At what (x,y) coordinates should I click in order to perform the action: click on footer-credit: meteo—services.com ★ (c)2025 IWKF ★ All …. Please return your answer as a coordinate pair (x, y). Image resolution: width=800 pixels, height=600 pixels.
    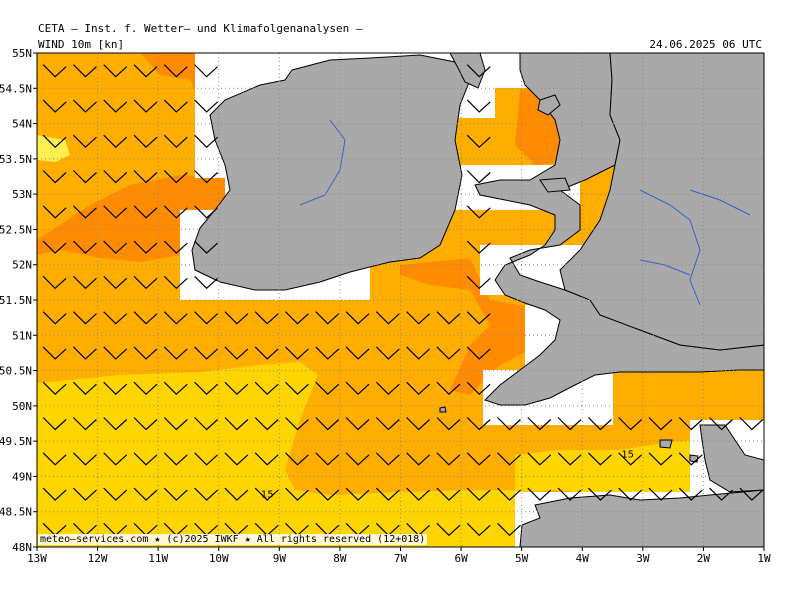
    Looking at the image, I should click on (233, 539).